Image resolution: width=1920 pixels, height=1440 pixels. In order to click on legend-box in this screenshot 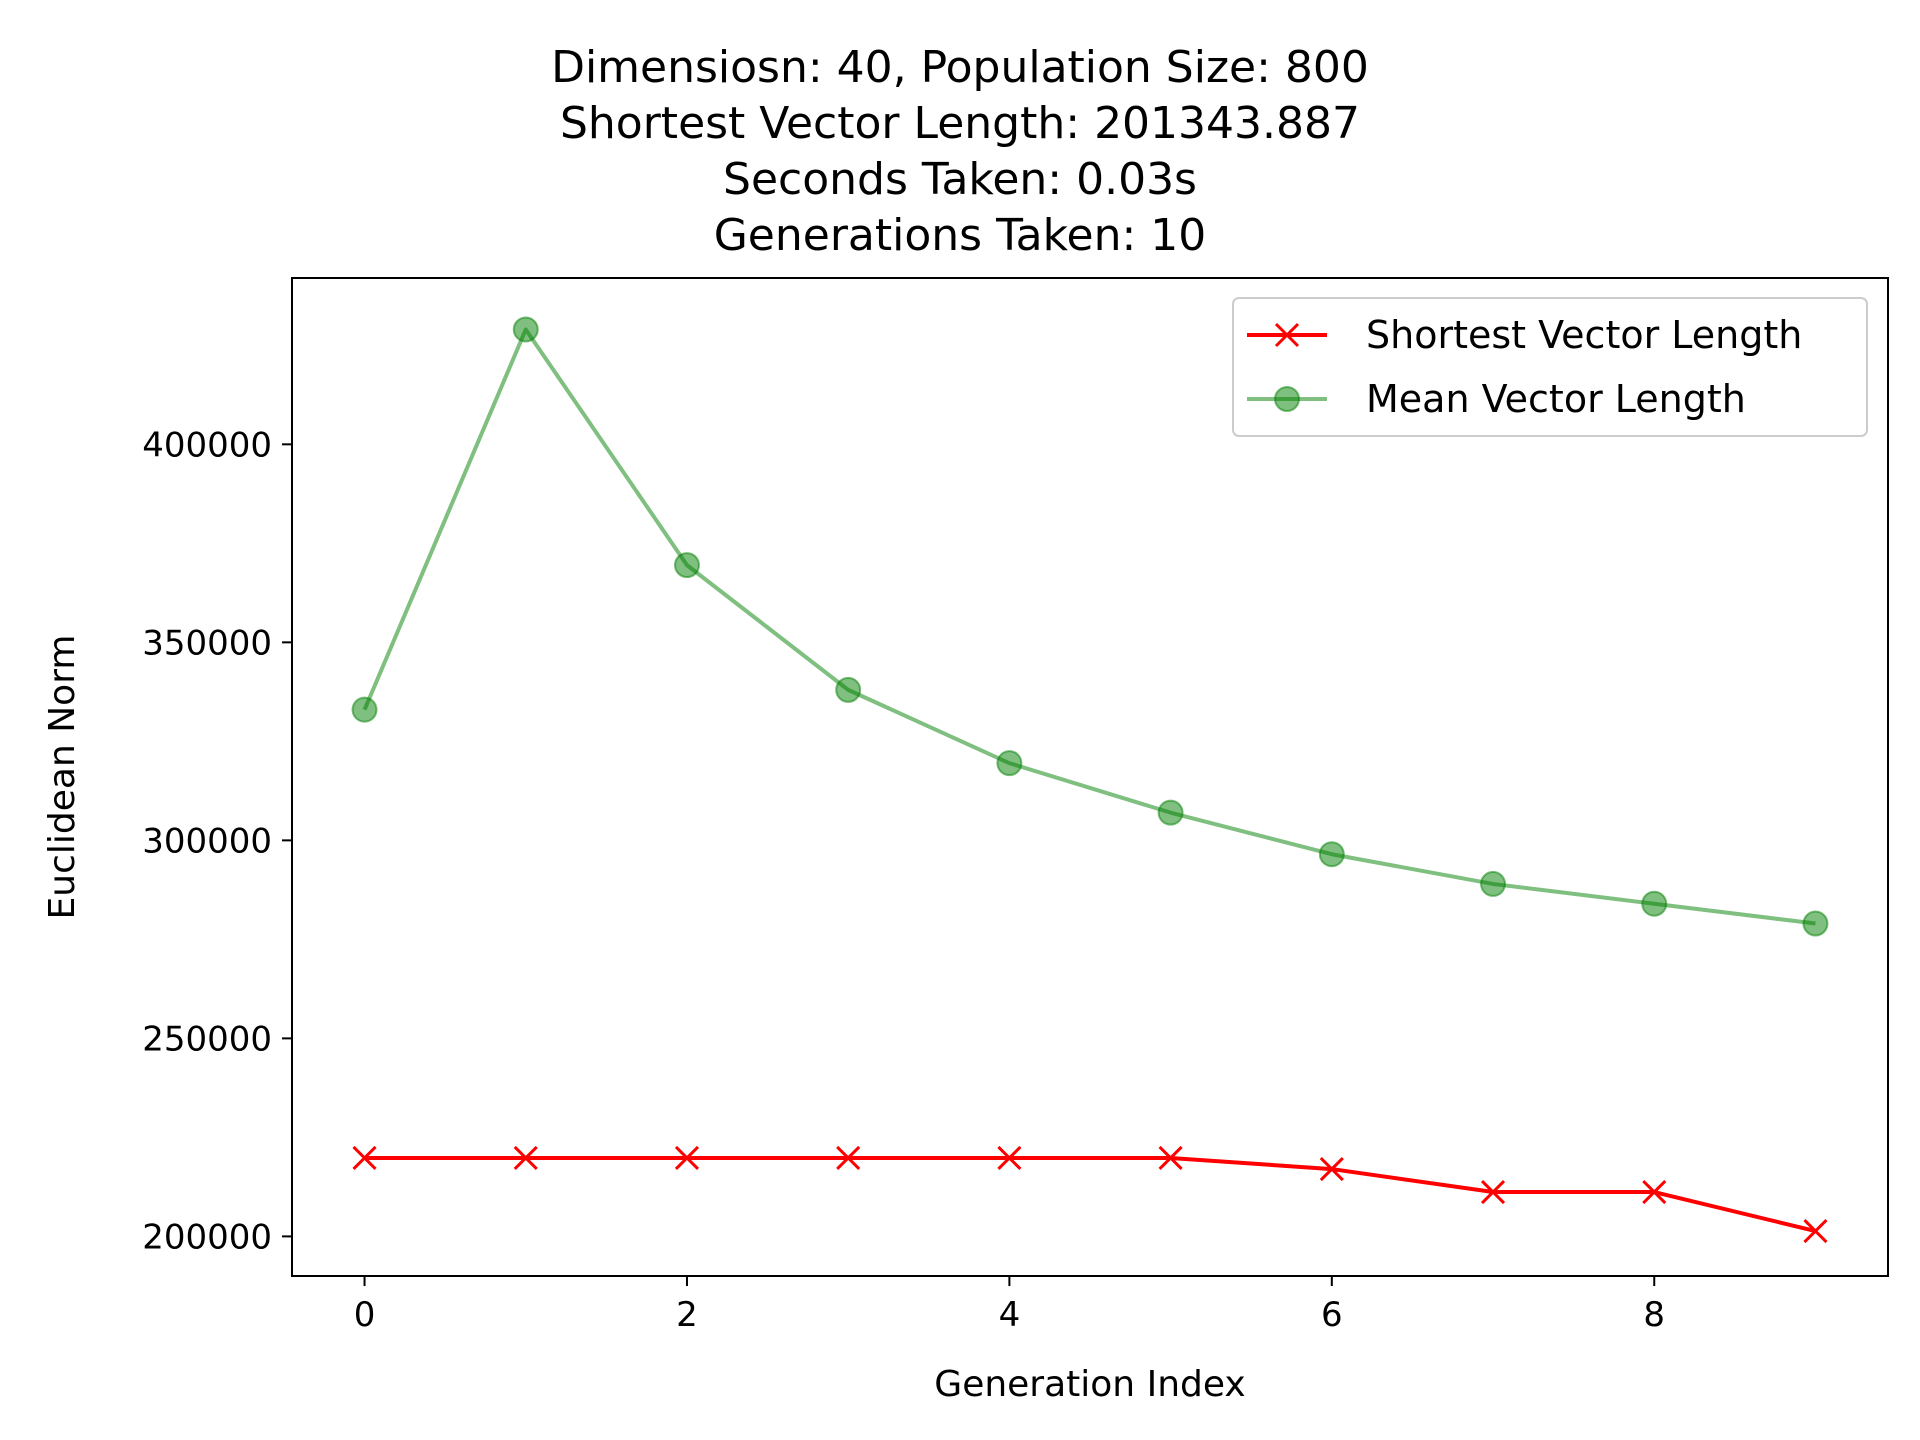, I will do `click(1550, 367)`.